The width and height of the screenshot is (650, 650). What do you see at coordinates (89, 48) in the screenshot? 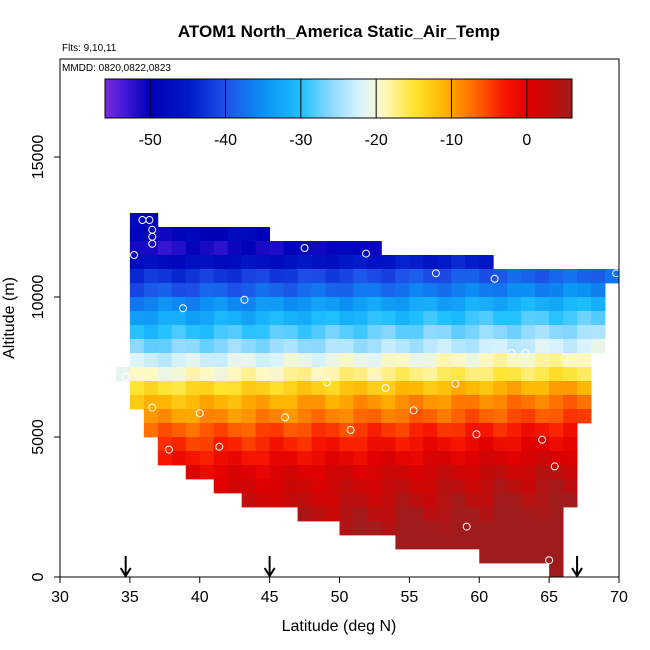
I see `flights-label: Flts: 9,10,11` at bounding box center [89, 48].